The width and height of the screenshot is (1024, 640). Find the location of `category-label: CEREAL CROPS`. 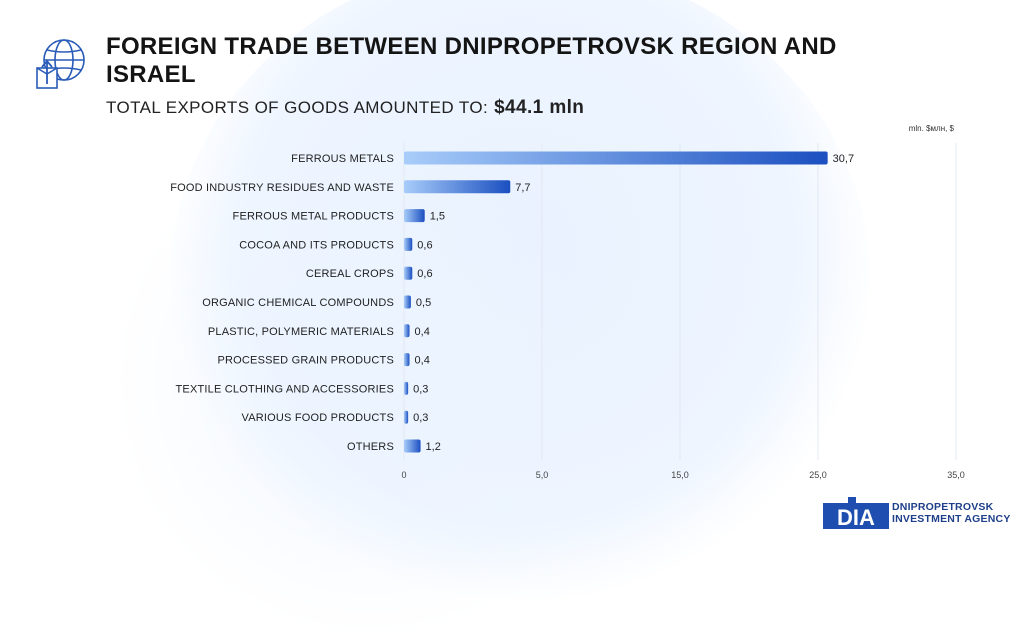

category-label: CEREAL CROPS is located at coordinates (350, 274).